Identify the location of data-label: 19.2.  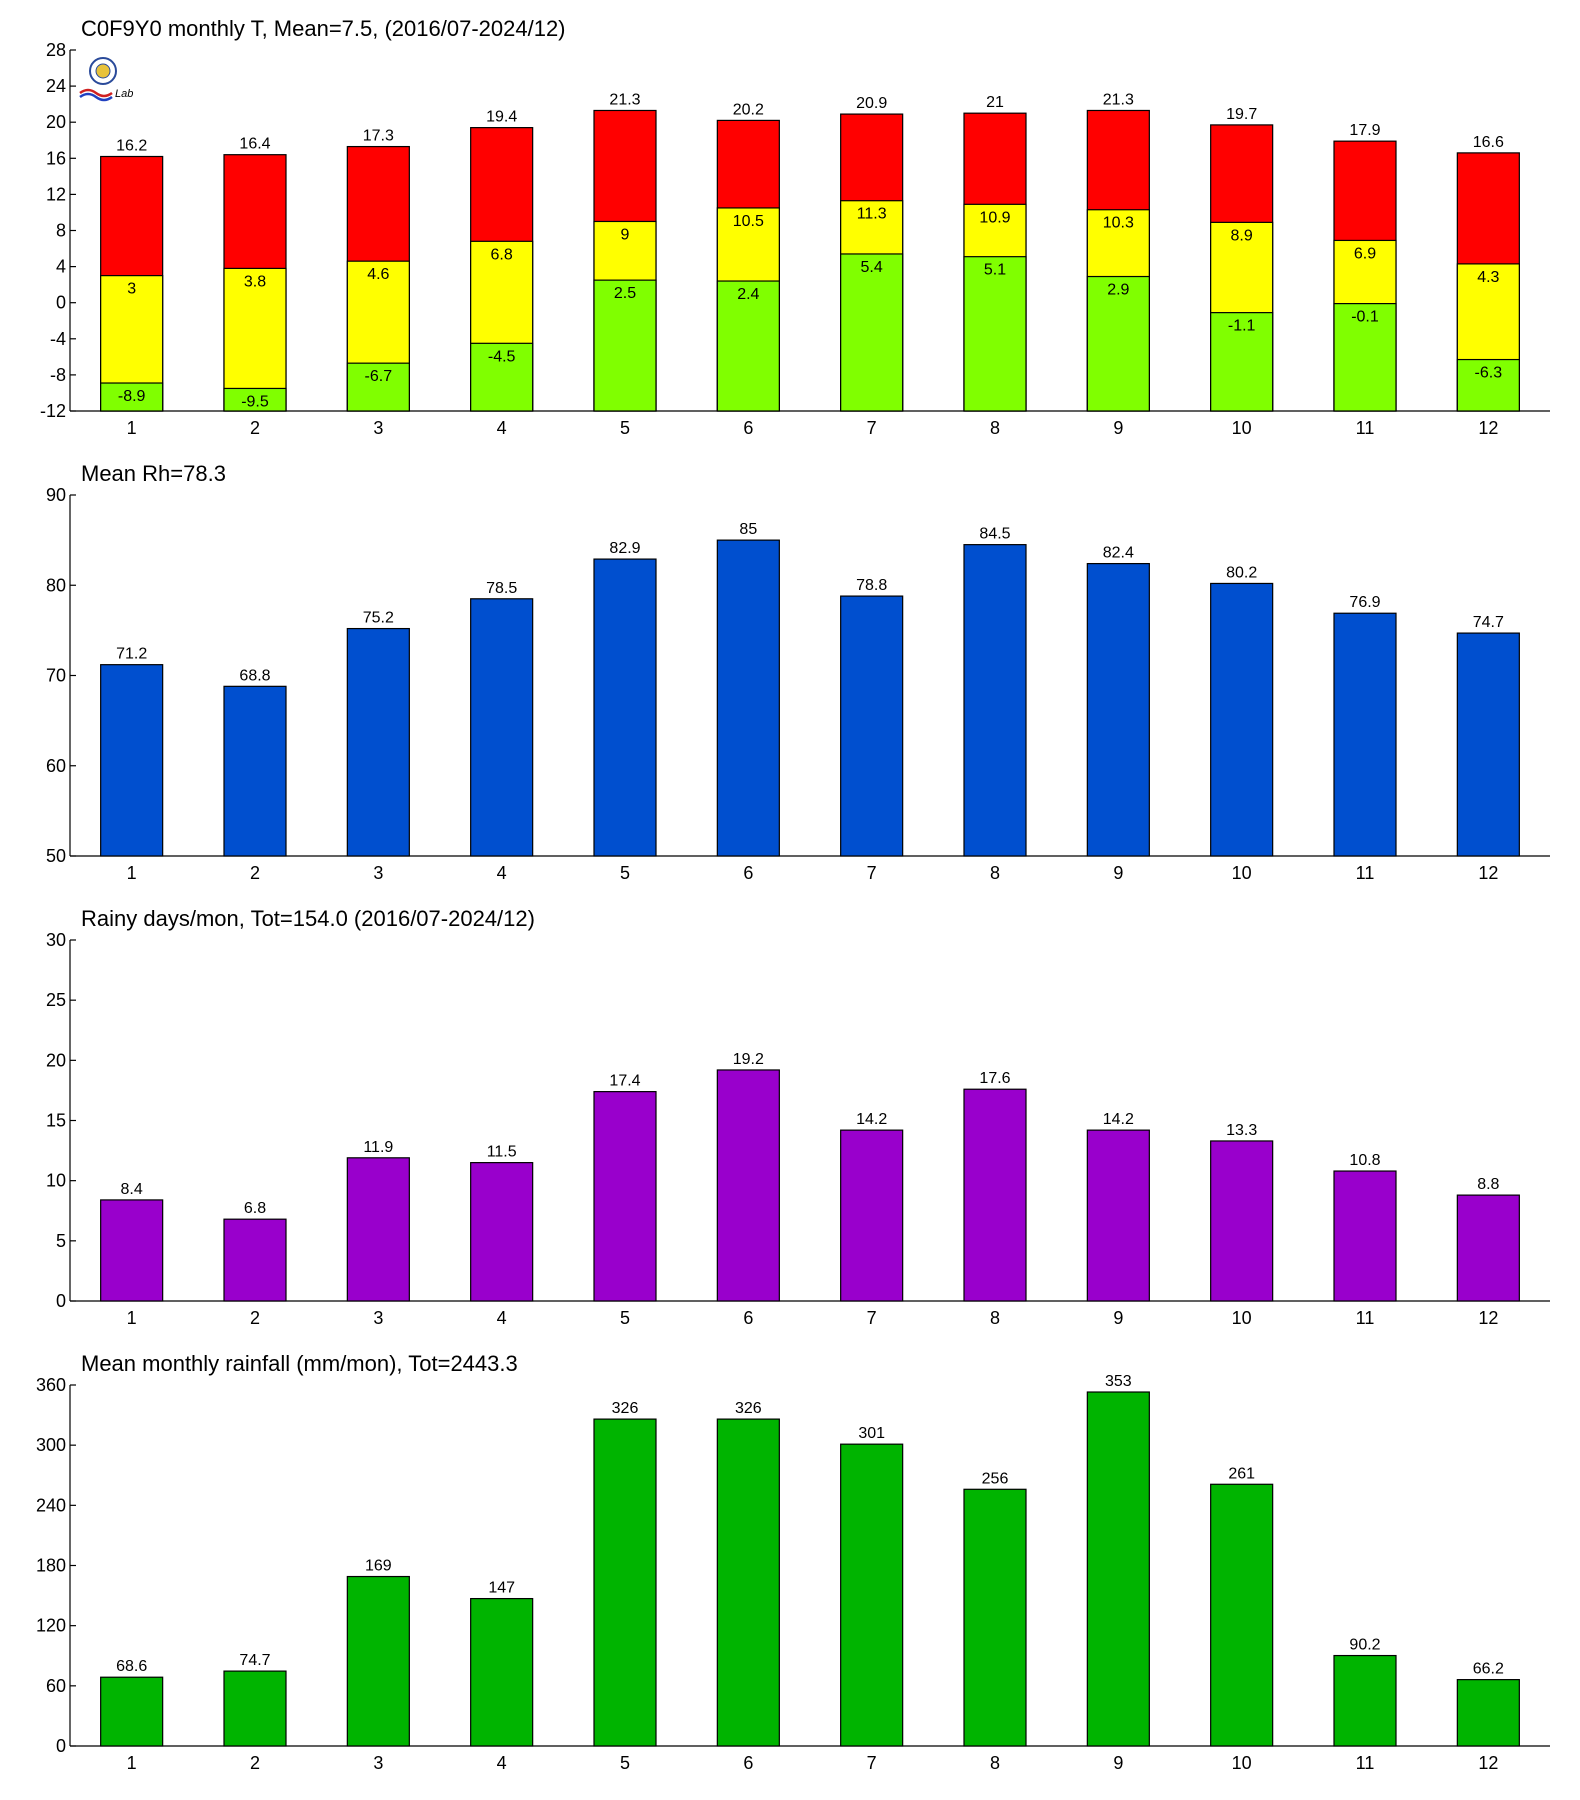
(748, 1059).